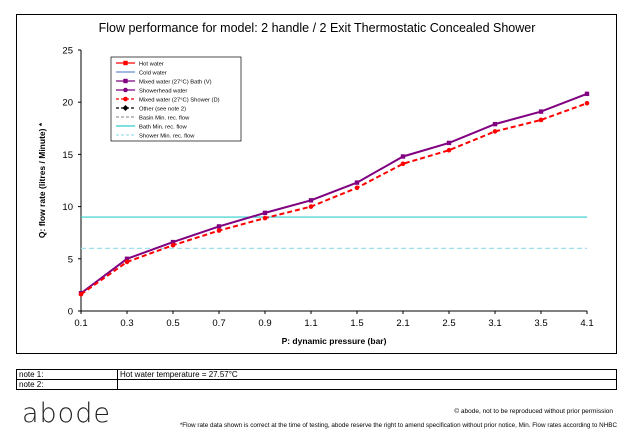 This screenshot has width=625, height=434. What do you see at coordinates (164, 118) in the screenshot?
I see `legend-entry: Basin Min. rec. flow` at bounding box center [164, 118].